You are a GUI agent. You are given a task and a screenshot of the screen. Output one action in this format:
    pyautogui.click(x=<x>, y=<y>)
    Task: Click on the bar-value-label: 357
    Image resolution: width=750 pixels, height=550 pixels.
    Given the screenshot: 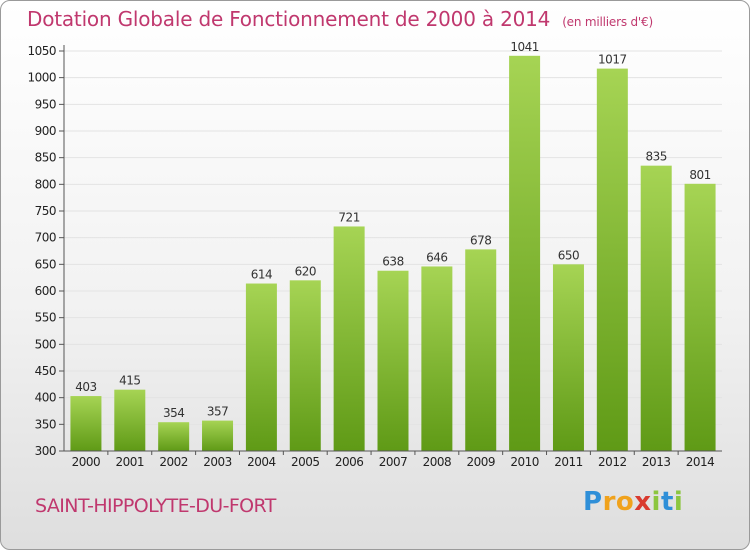 What is the action you would take?
    pyautogui.click(x=217, y=412)
    